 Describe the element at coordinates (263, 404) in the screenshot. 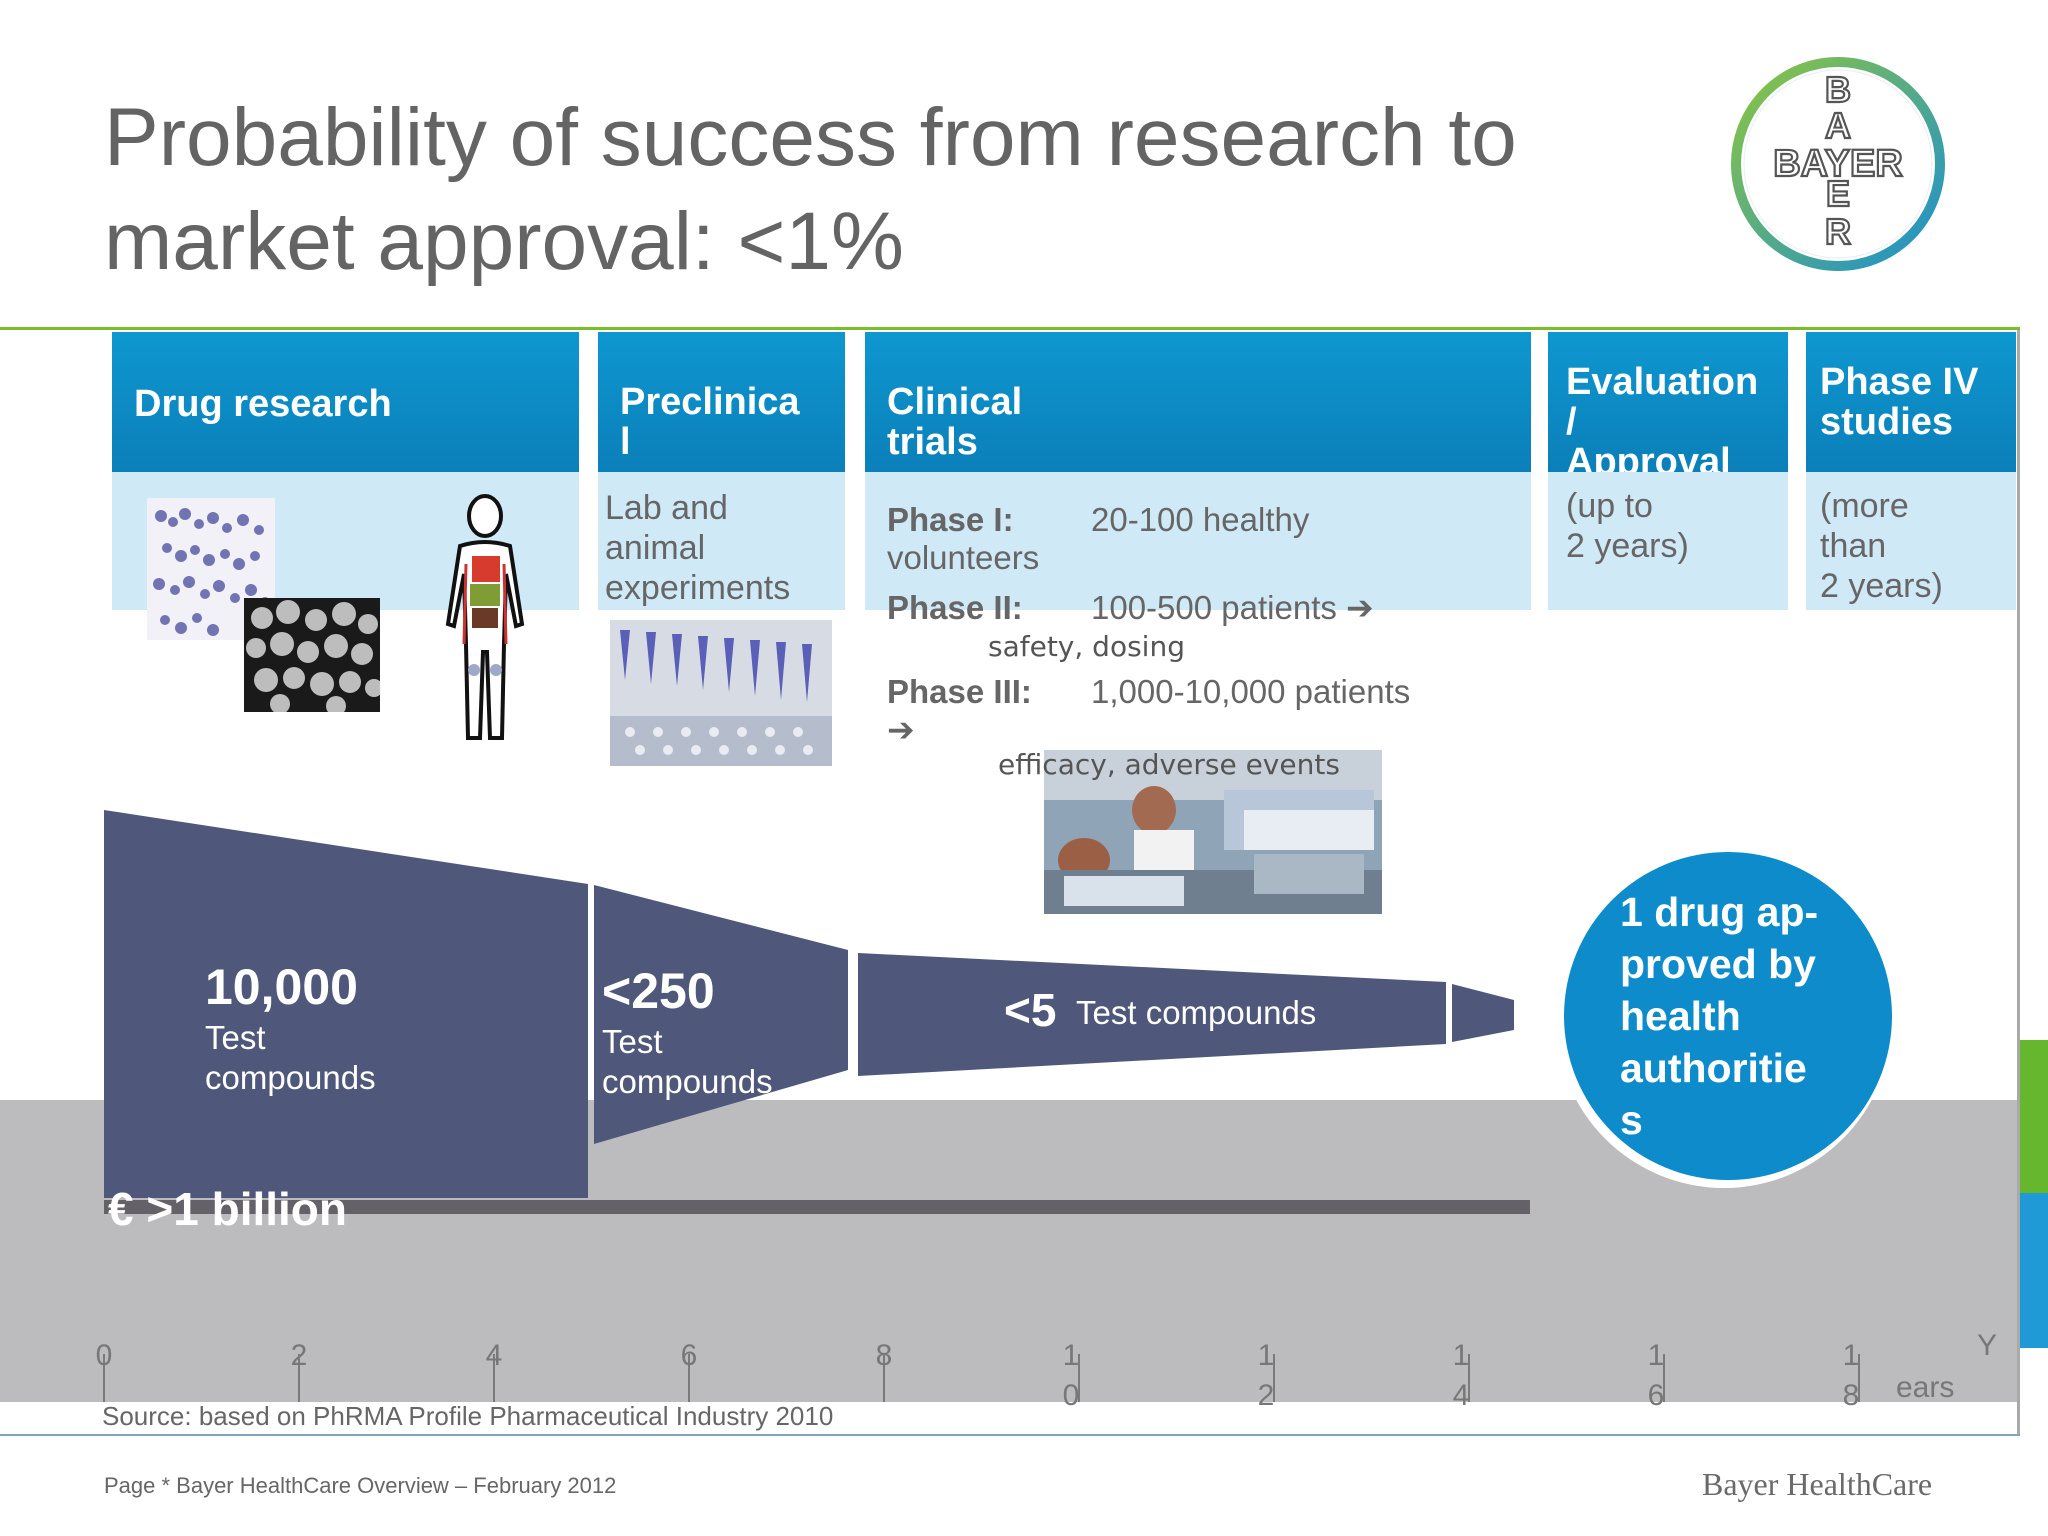

I see `phase-label: Drug research` at that location.